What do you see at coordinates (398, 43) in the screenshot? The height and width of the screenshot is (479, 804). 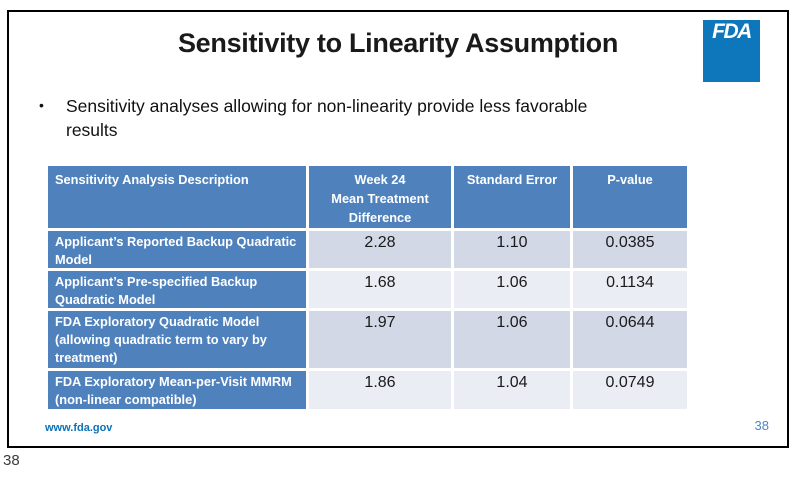 I see `slide-title: Sensitivity to Linearity Assumption` at bounding box center [398, 43].